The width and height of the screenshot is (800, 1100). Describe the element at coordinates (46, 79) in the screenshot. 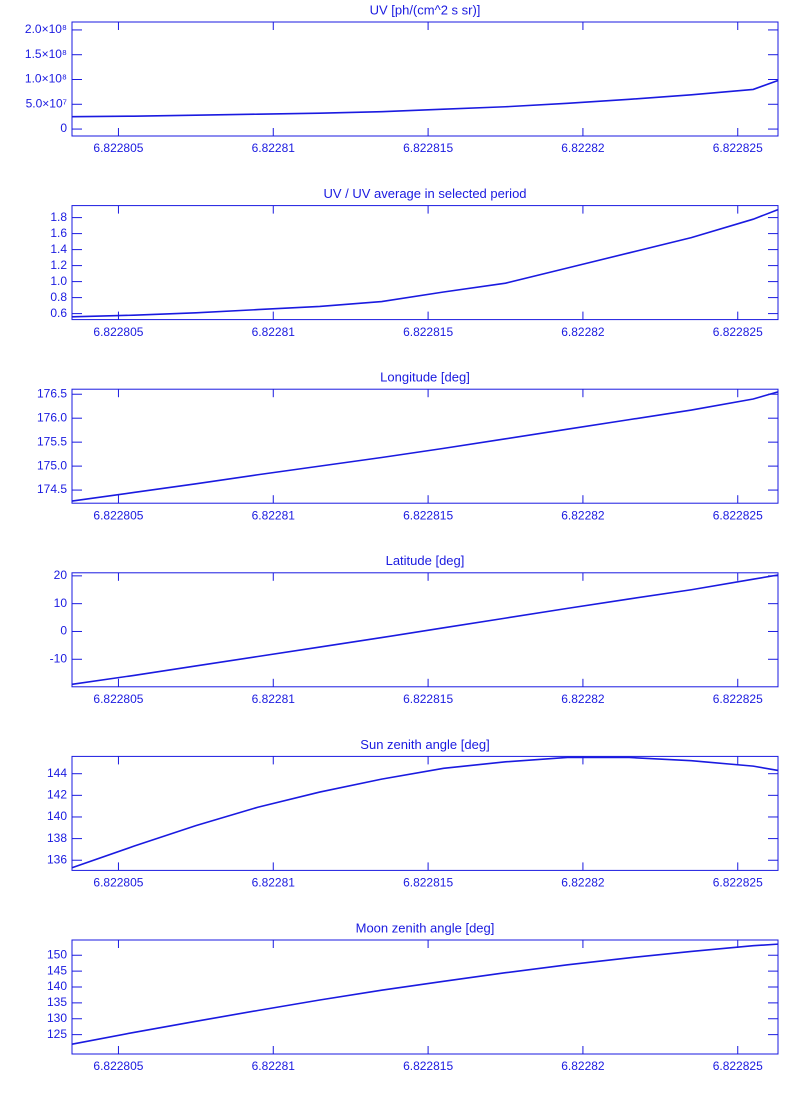

I see `y-tick-label: 1.0×10⁸` at that location.